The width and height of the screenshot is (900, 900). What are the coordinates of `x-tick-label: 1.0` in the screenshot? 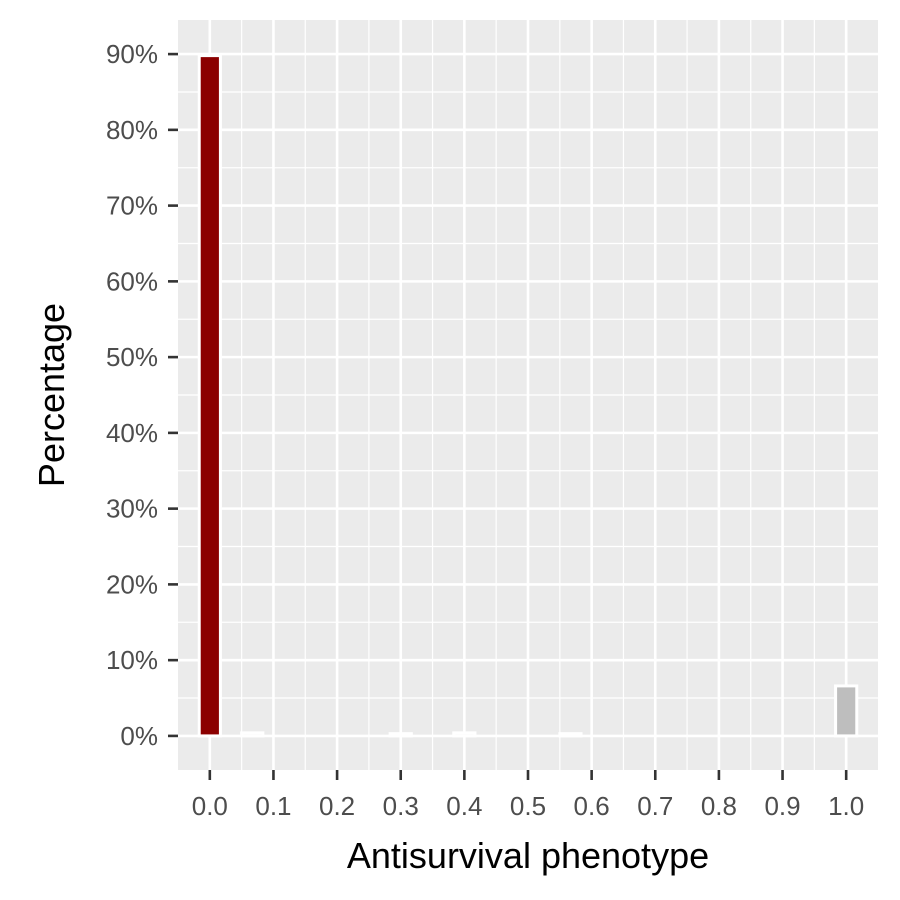 It's located at (846, 806).